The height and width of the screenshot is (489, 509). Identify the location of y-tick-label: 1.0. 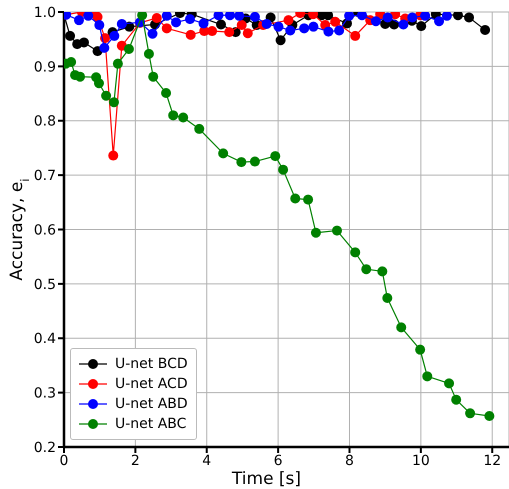
(45, 12).